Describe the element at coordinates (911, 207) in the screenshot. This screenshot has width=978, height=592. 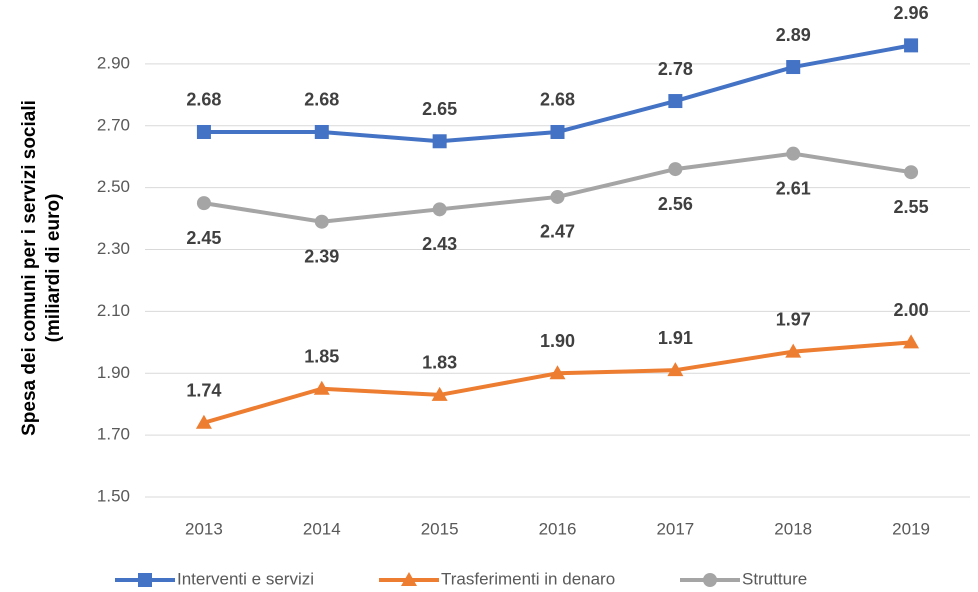
I see `data-label: 2.55` at that location.